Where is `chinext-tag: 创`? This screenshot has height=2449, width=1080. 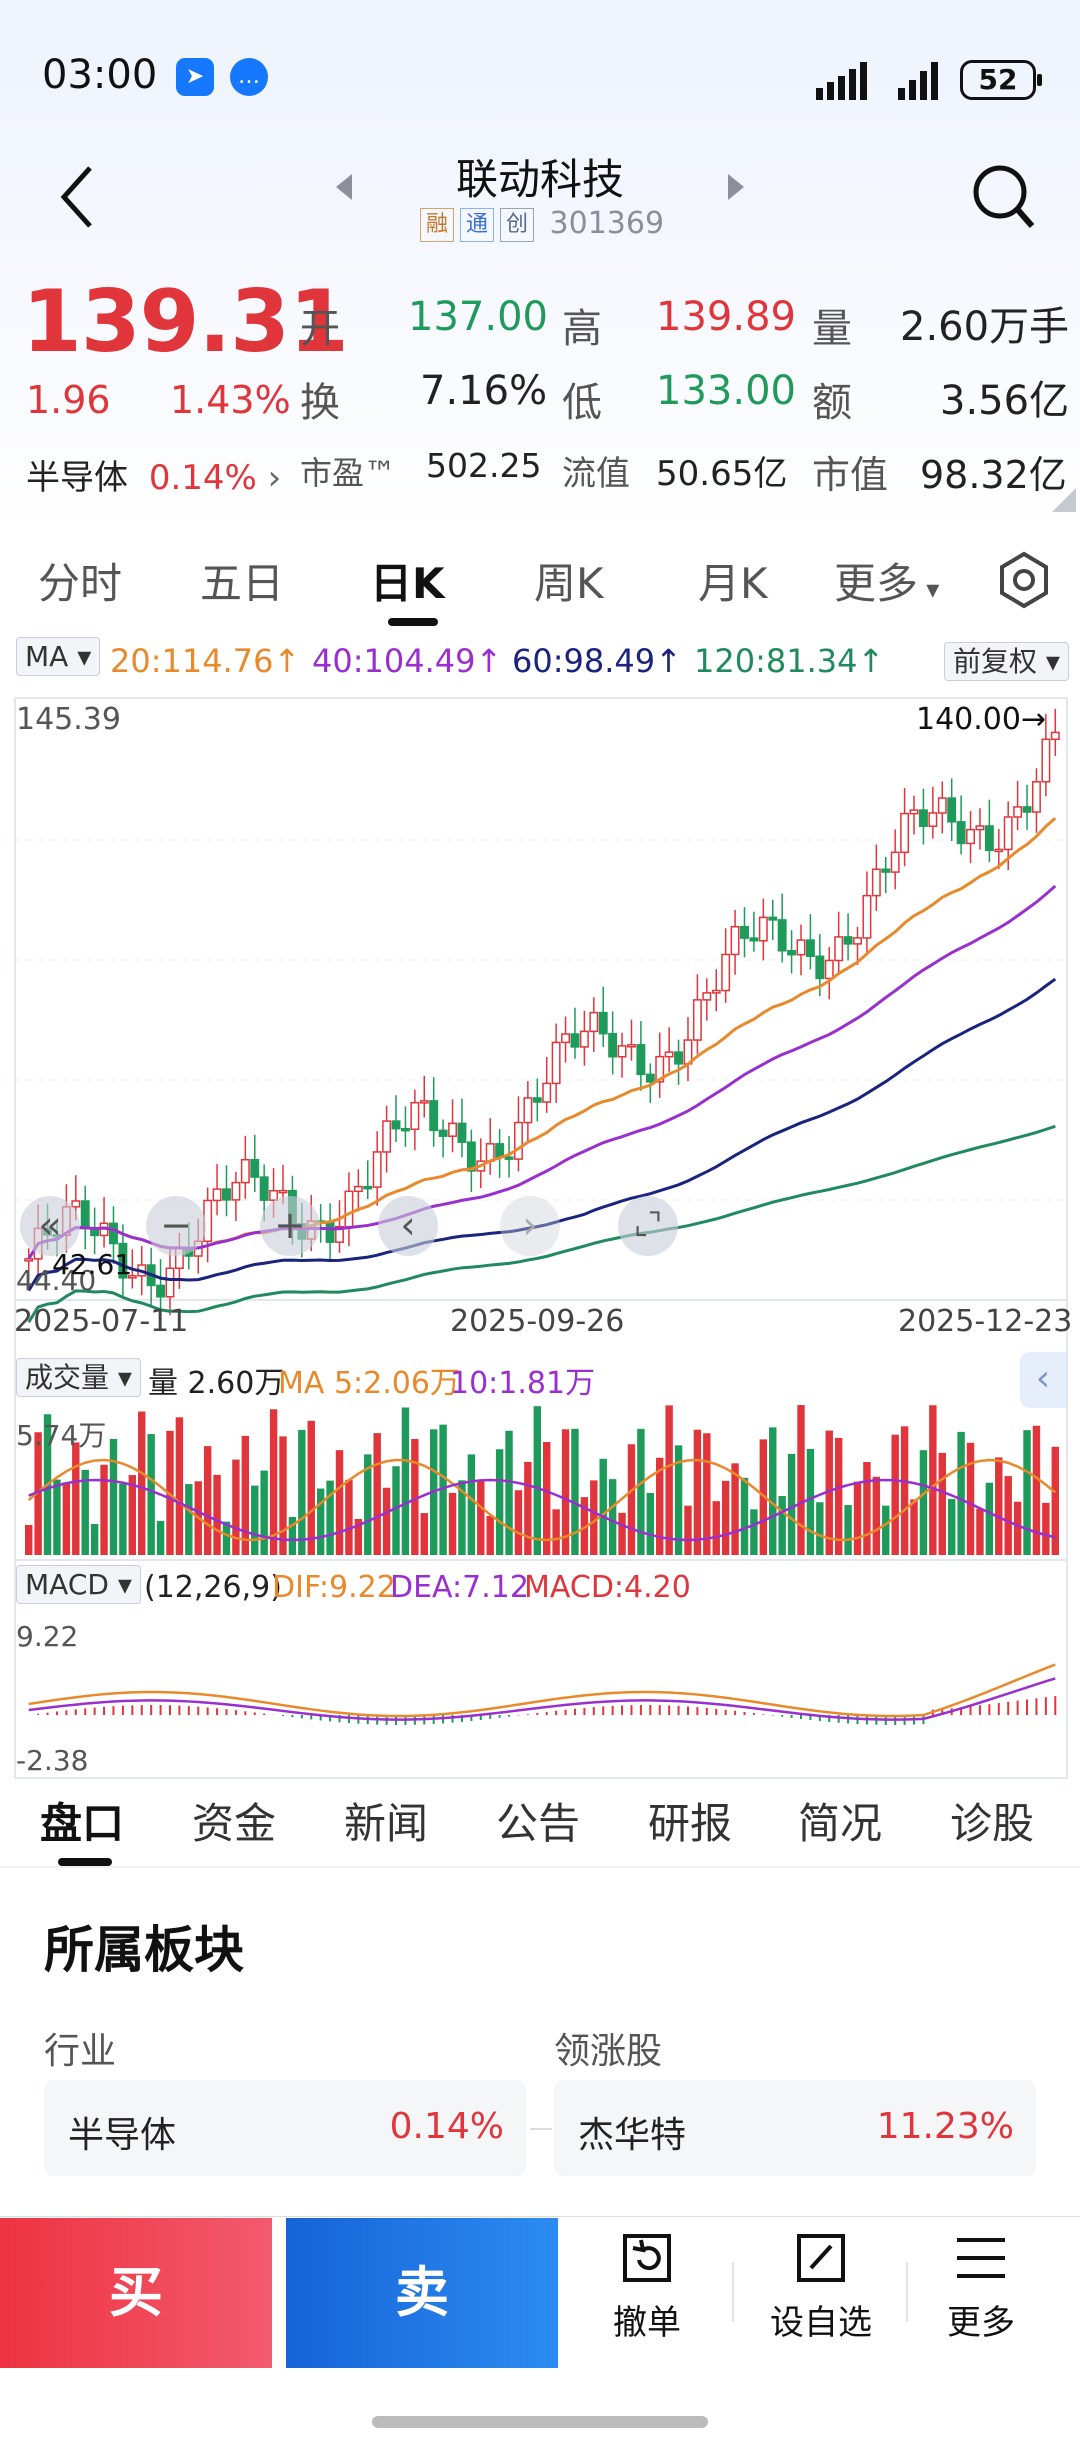 chinext-tag: 创 is located at coordinates (517, 224).